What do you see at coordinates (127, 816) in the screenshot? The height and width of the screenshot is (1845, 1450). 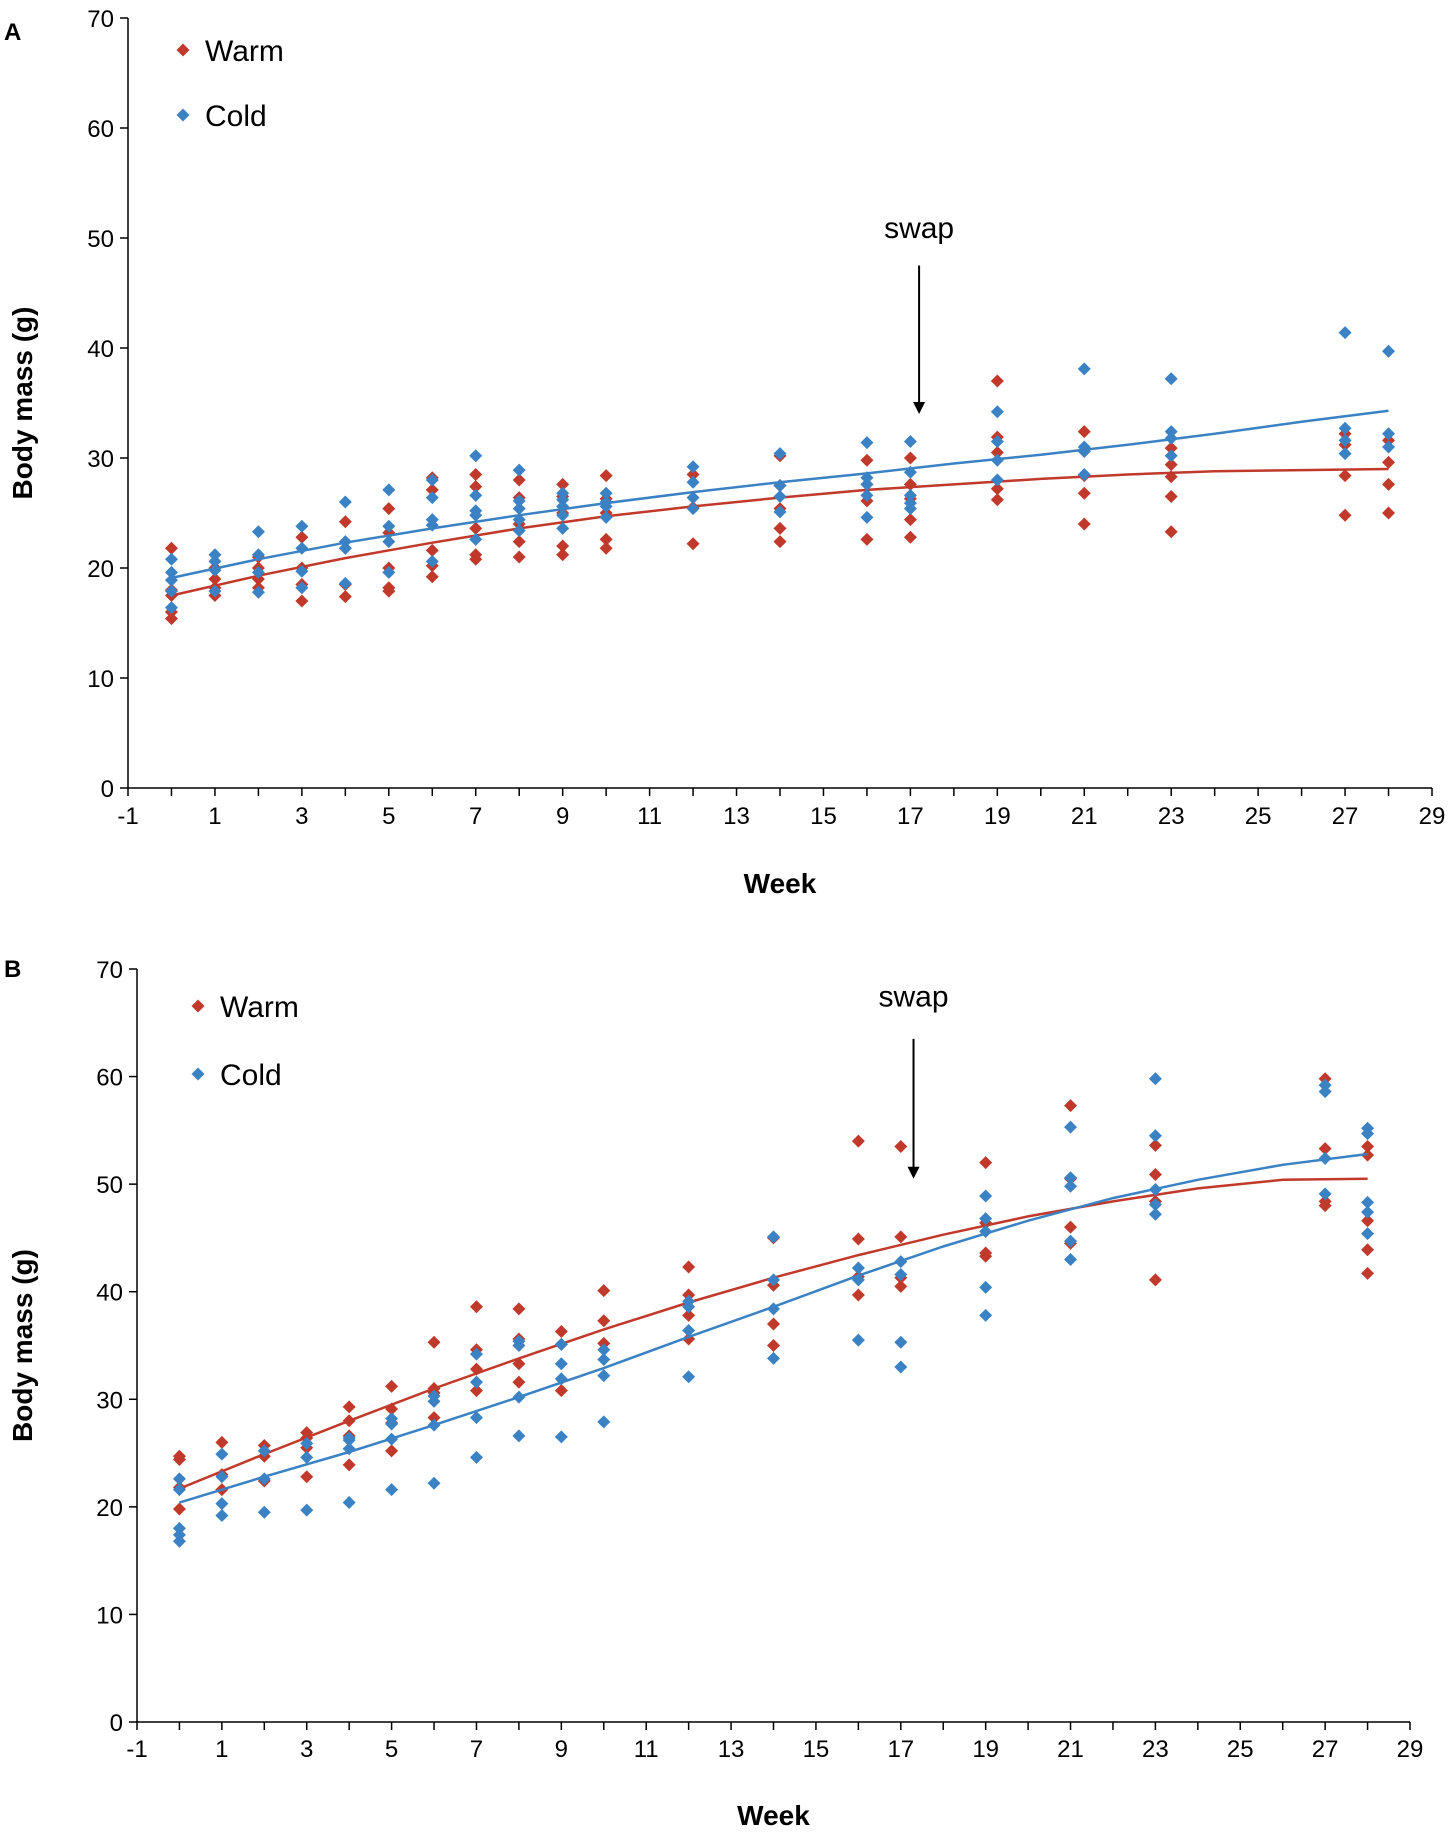 I see `x-tick-label: -1` at bounding box center [127, 816].